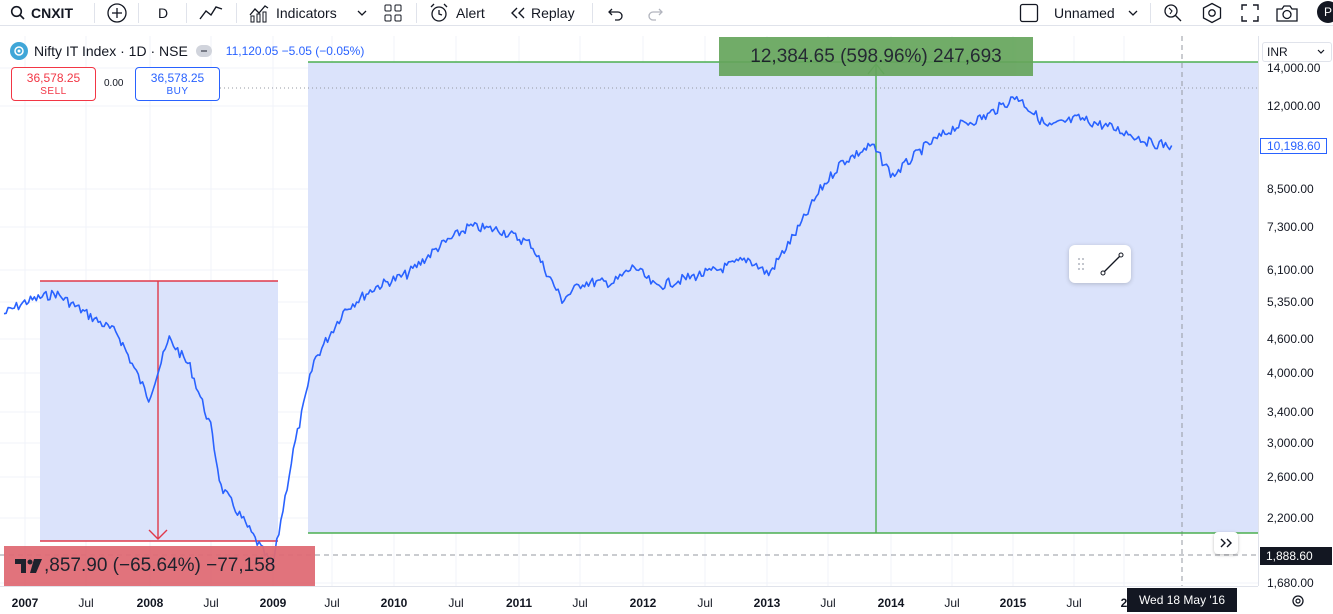  What do you see at coordinates (259, 14) in the screenshot?
I see `indicators-icon` at bounding box center [259, 14].